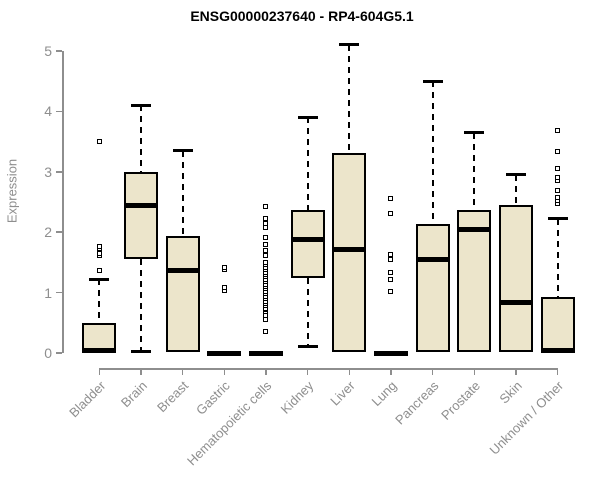  Describe the element at coordinates (342, 393) in the screenshot. I see `x-axis-tick-label: Liver` at that location.